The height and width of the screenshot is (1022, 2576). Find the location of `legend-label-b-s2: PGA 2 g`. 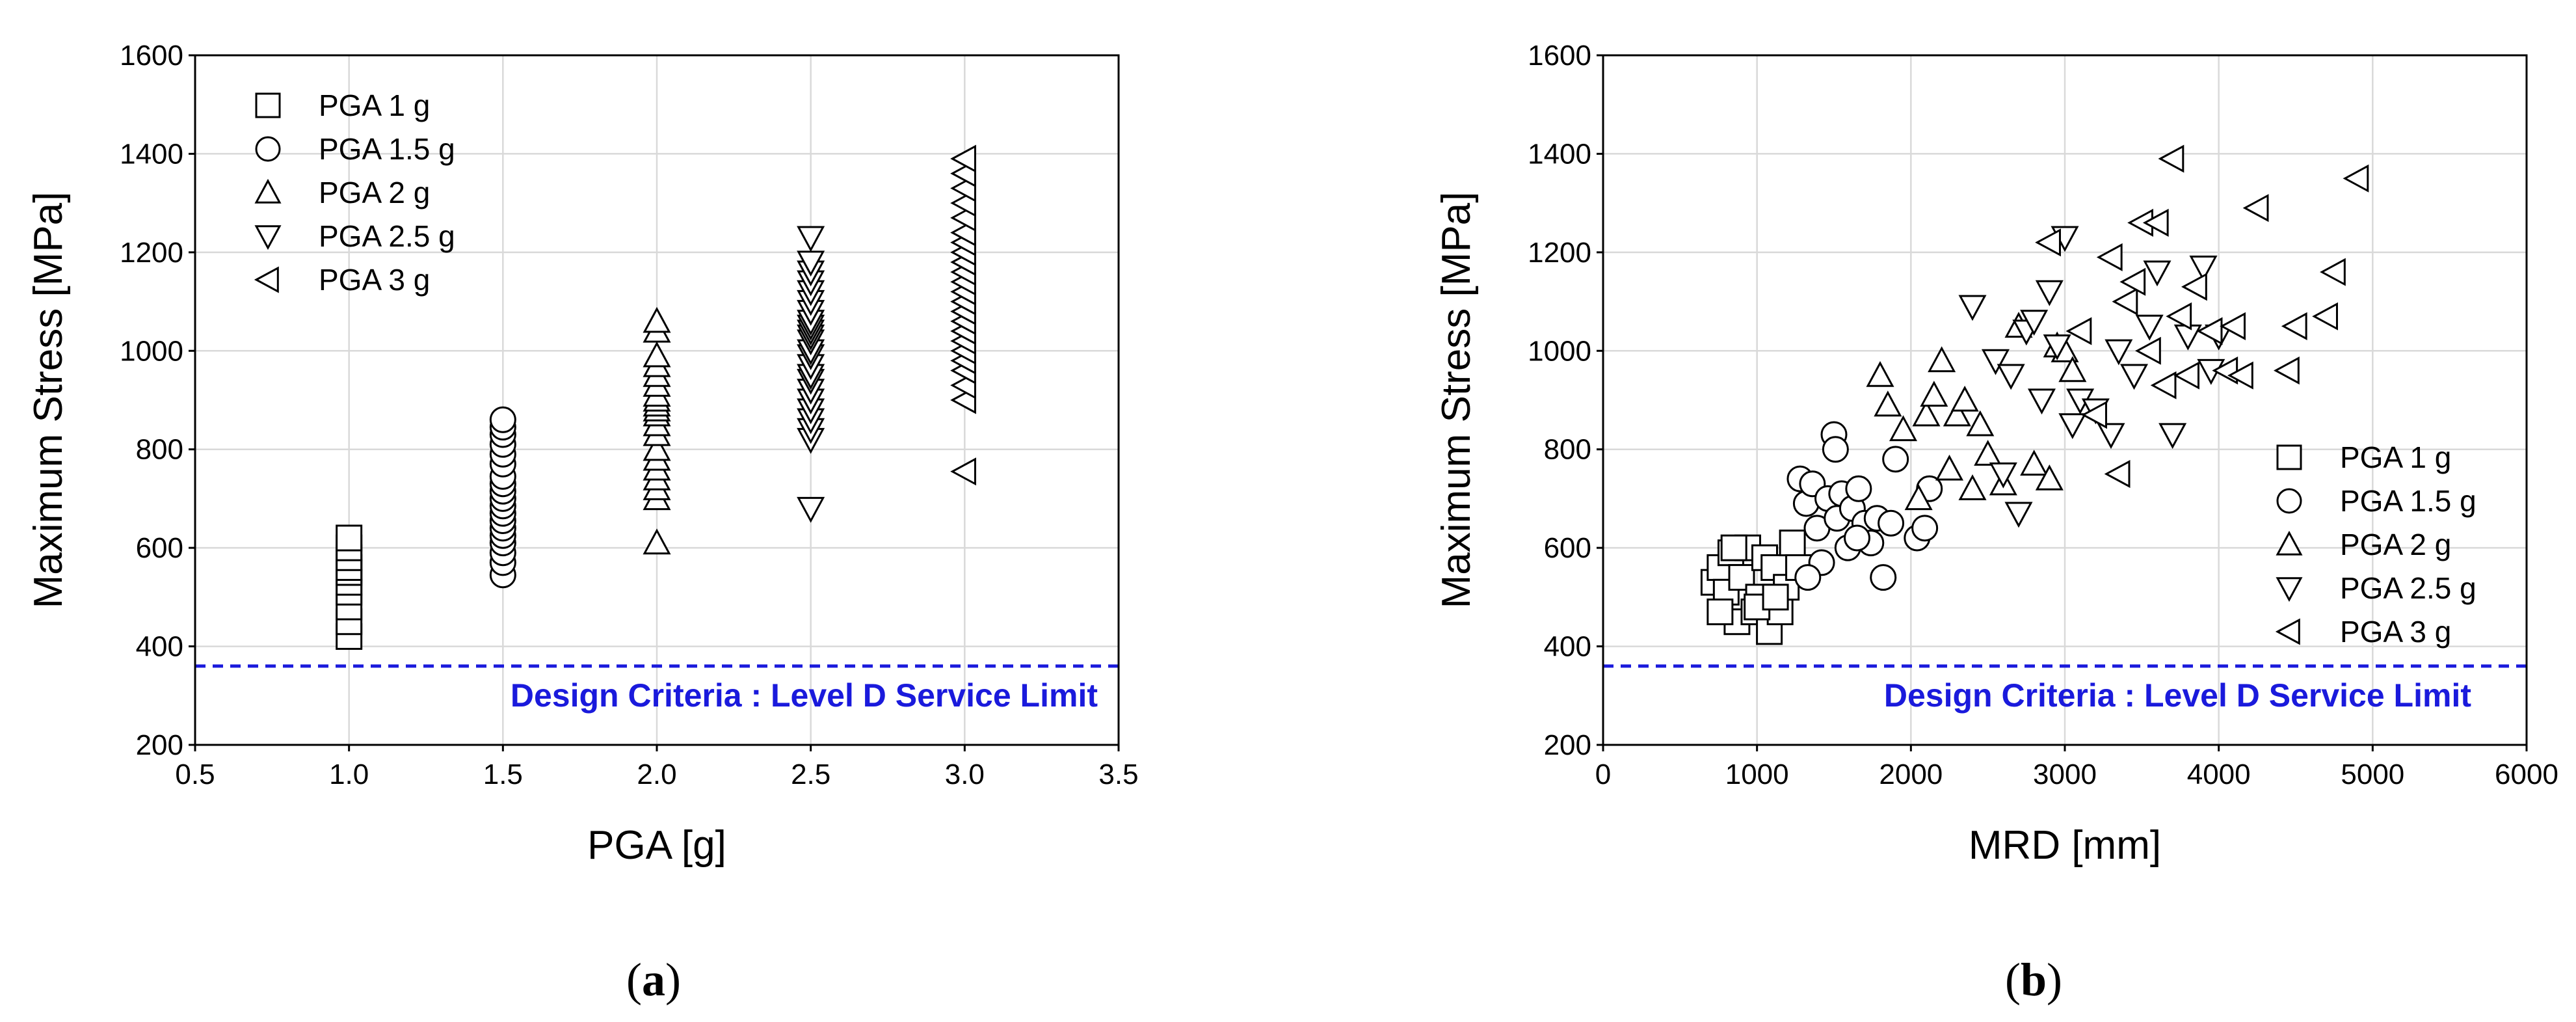

legend-label-b-s2: PGA 2 g is located at coordinates (2395, 545).